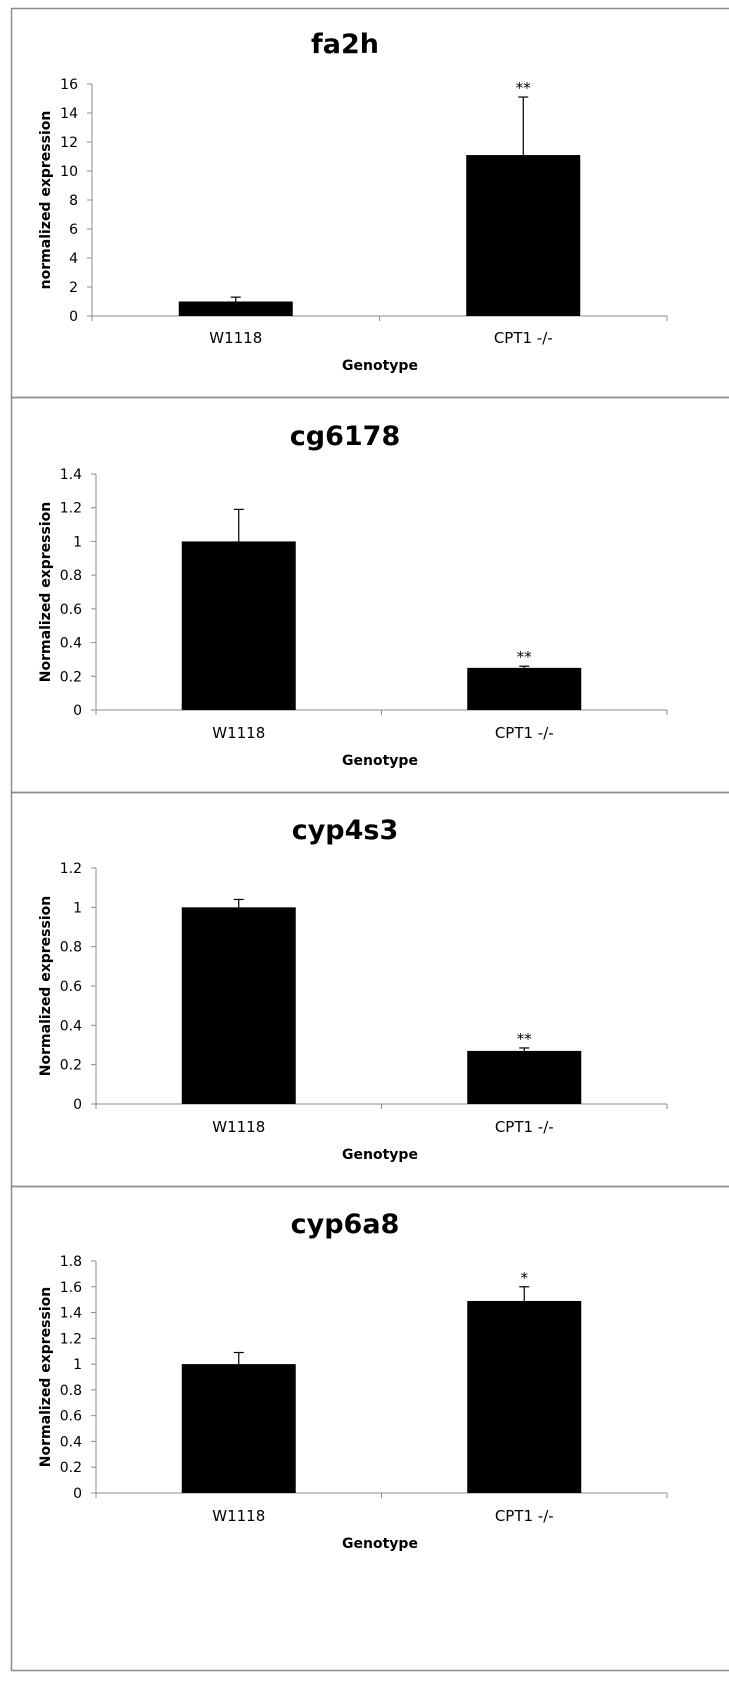  Describe the element at coordinates (345, 44) in the screenshot. I see `chart-title: fa2h` at that location.